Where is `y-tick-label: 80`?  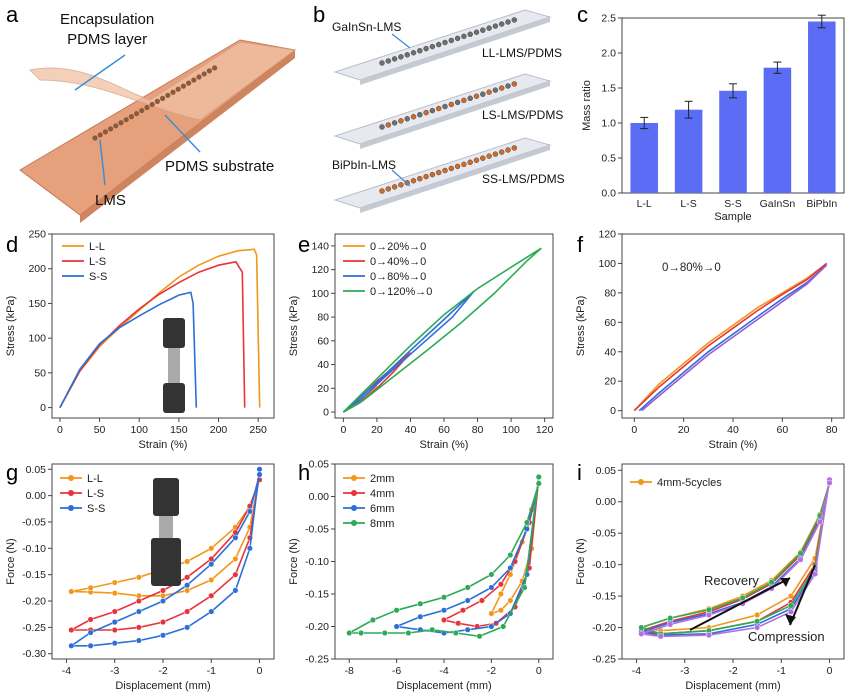 y-tick-label: 80 is located at coordinates (610, 293).